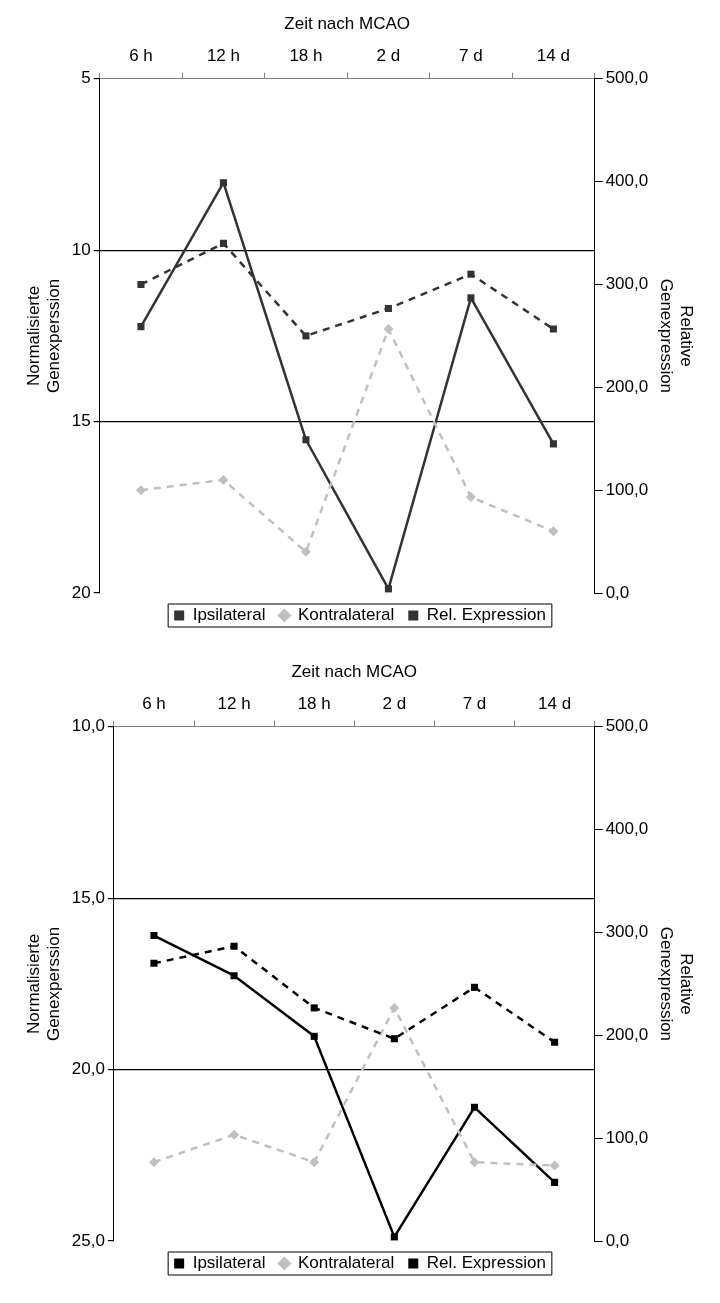 This screenshot has height=1303, width=720. I want to click on y-tick-label: 15, so click(81, 421).